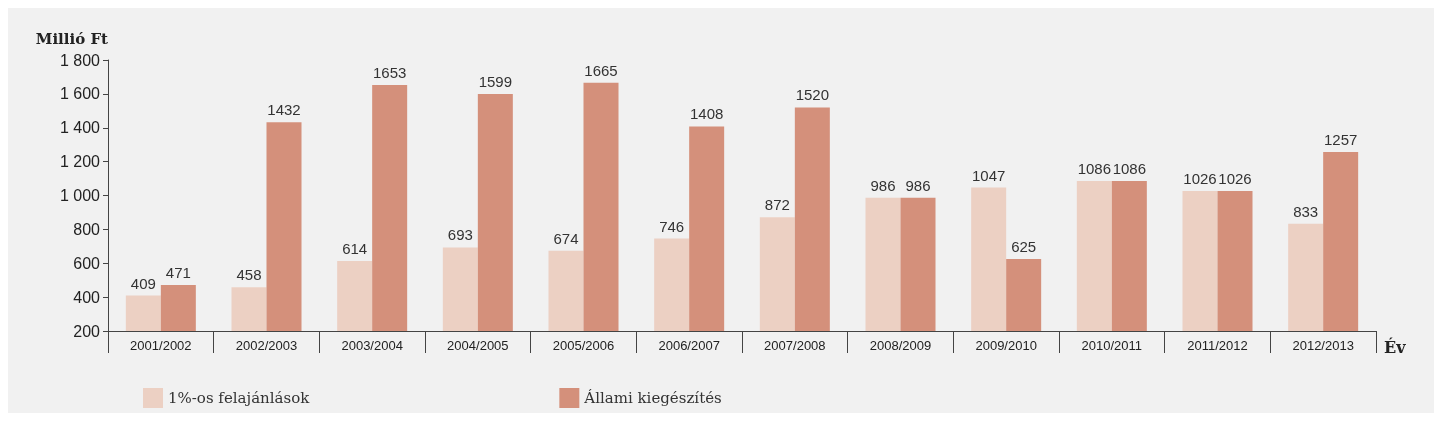  Describe the element at coordinates (478, 345) in the screenshot. I see `x-tick-label: 2004/2005` at that location.